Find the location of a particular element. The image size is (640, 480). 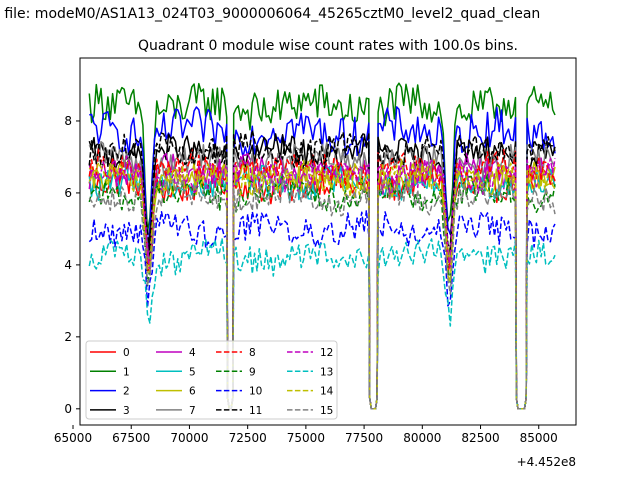

legend-label-0: 0 is located at coordinates (126, 353).